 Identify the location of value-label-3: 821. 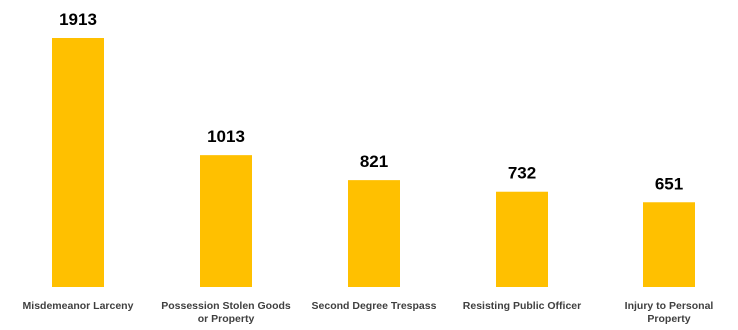
(374, 161).